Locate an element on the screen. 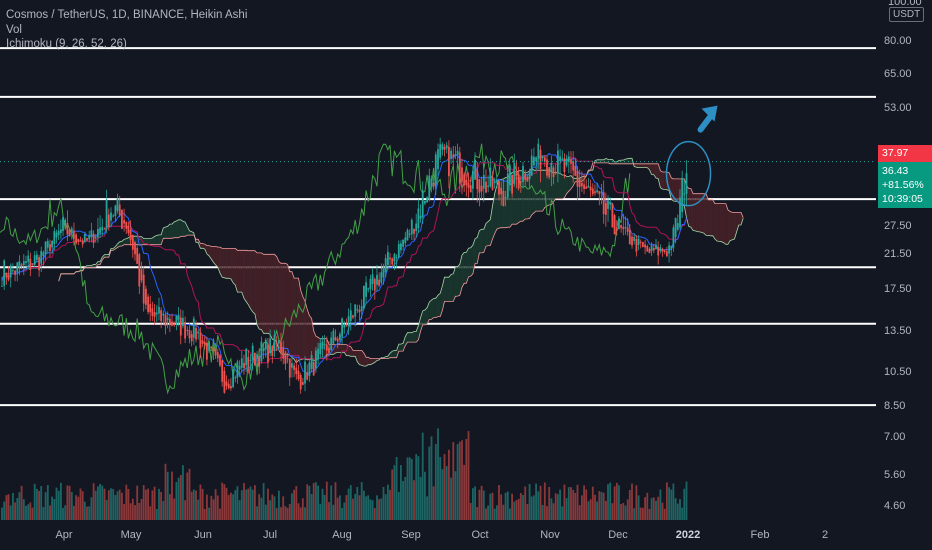 Image resolution: width=932 pixels, height=550 pixels. currency-unit-button: USDT is located at coordinates (907, 14).